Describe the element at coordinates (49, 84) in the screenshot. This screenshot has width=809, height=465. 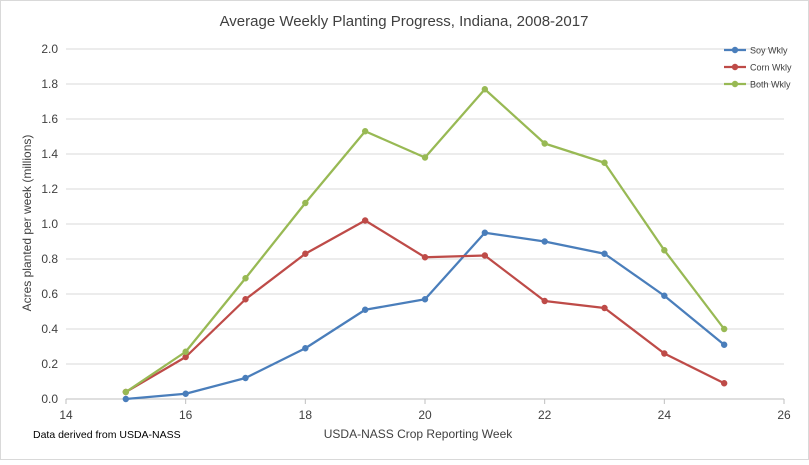
I see `y-tick-label: 1.8` at that location.